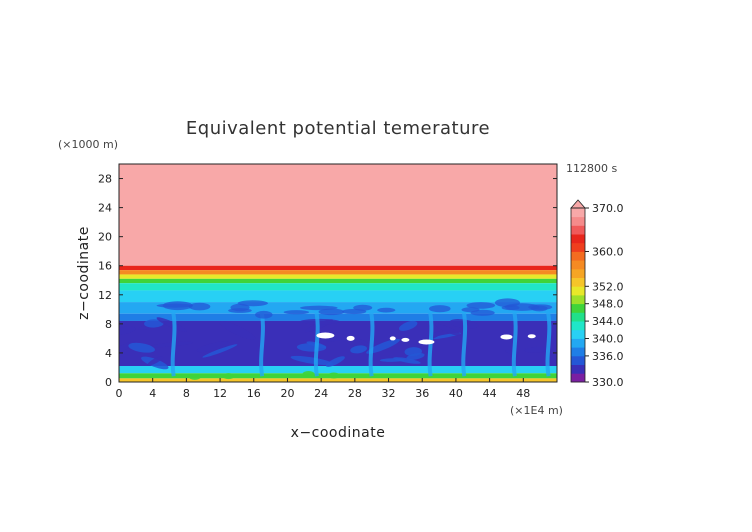 The width and height of the screenshot is (752, 532). What do you see at coordinates (105, 295) in the screenshot?
I see `y-tick-label: 12` at bounding box center [105, 295].